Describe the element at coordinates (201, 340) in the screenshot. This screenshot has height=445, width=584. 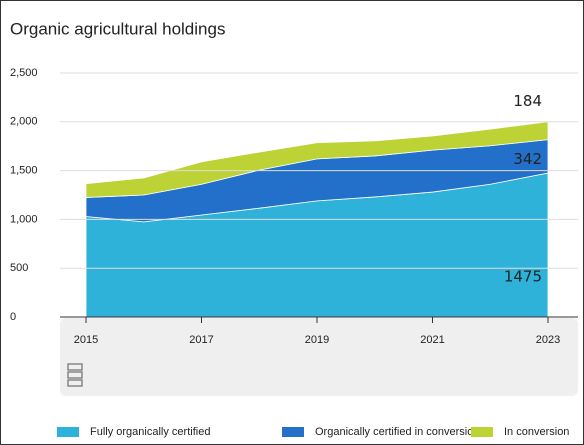
I see `x-tick-label: 2017` at that location.